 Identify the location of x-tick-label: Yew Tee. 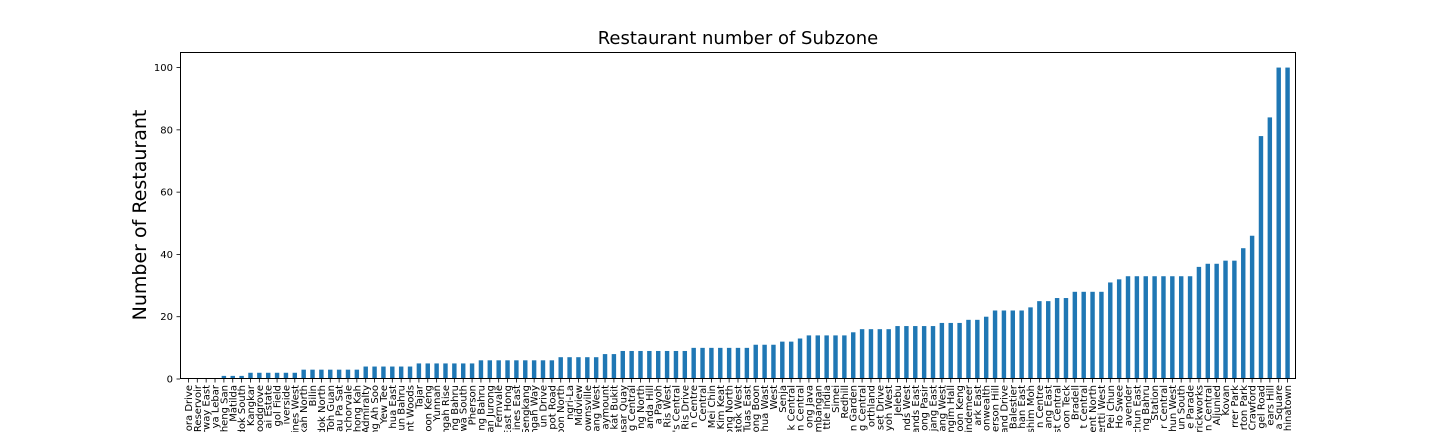
(384, 405).